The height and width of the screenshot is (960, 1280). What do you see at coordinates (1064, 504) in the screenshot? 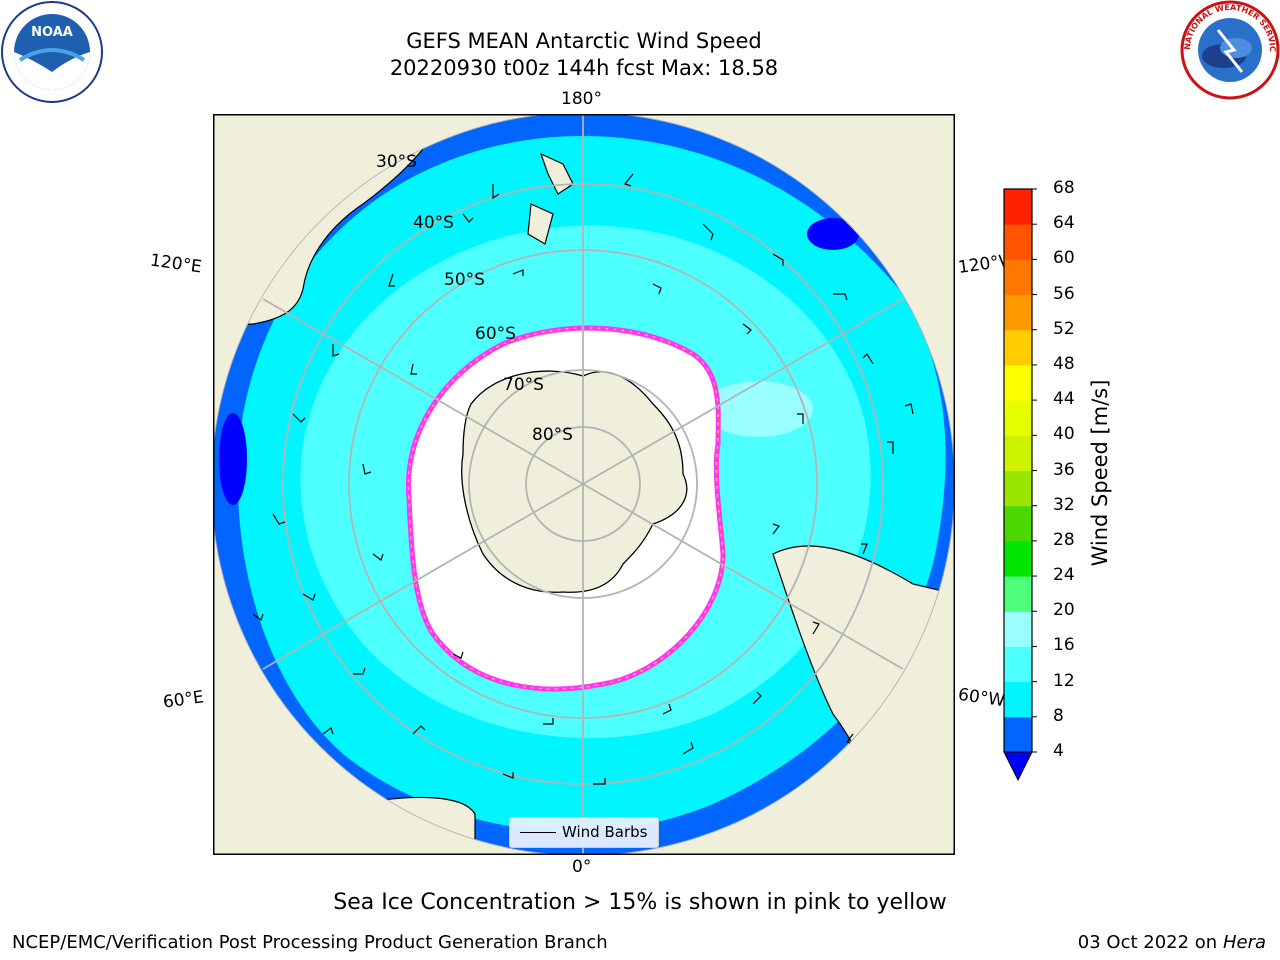
I see `colorbar-tick-label: 32` at bounding box center [1064, 504].